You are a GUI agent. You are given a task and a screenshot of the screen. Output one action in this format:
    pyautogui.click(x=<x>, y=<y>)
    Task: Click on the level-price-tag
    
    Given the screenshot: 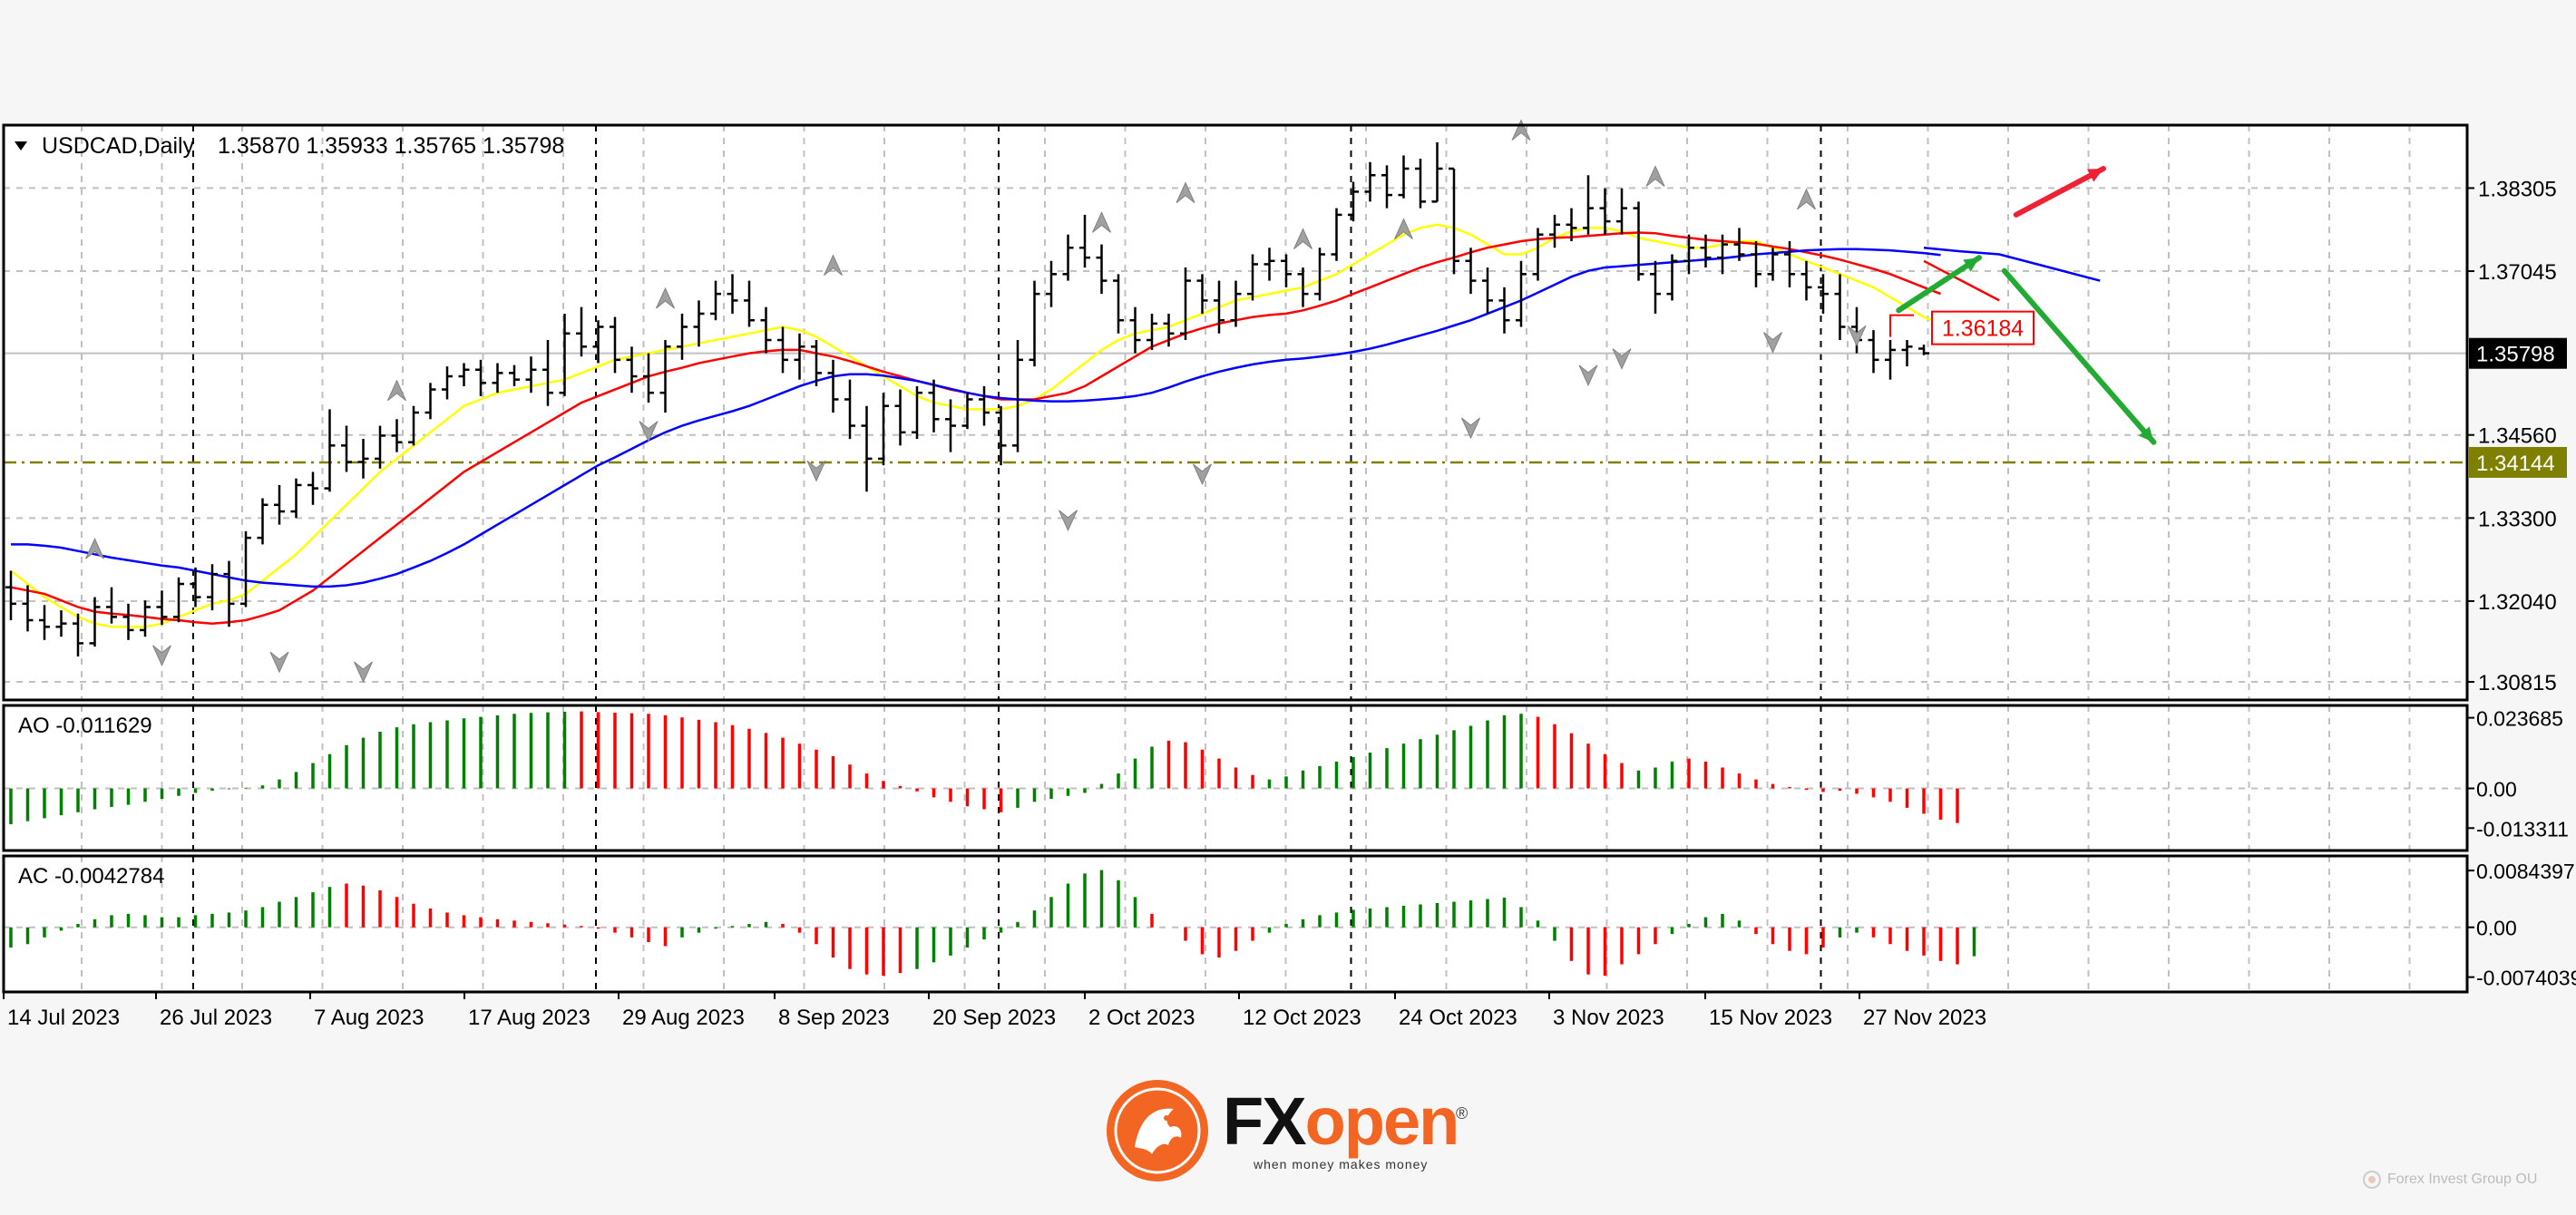 What is the action you would take?
    pyautogui.click(x=2518, y=462)
    